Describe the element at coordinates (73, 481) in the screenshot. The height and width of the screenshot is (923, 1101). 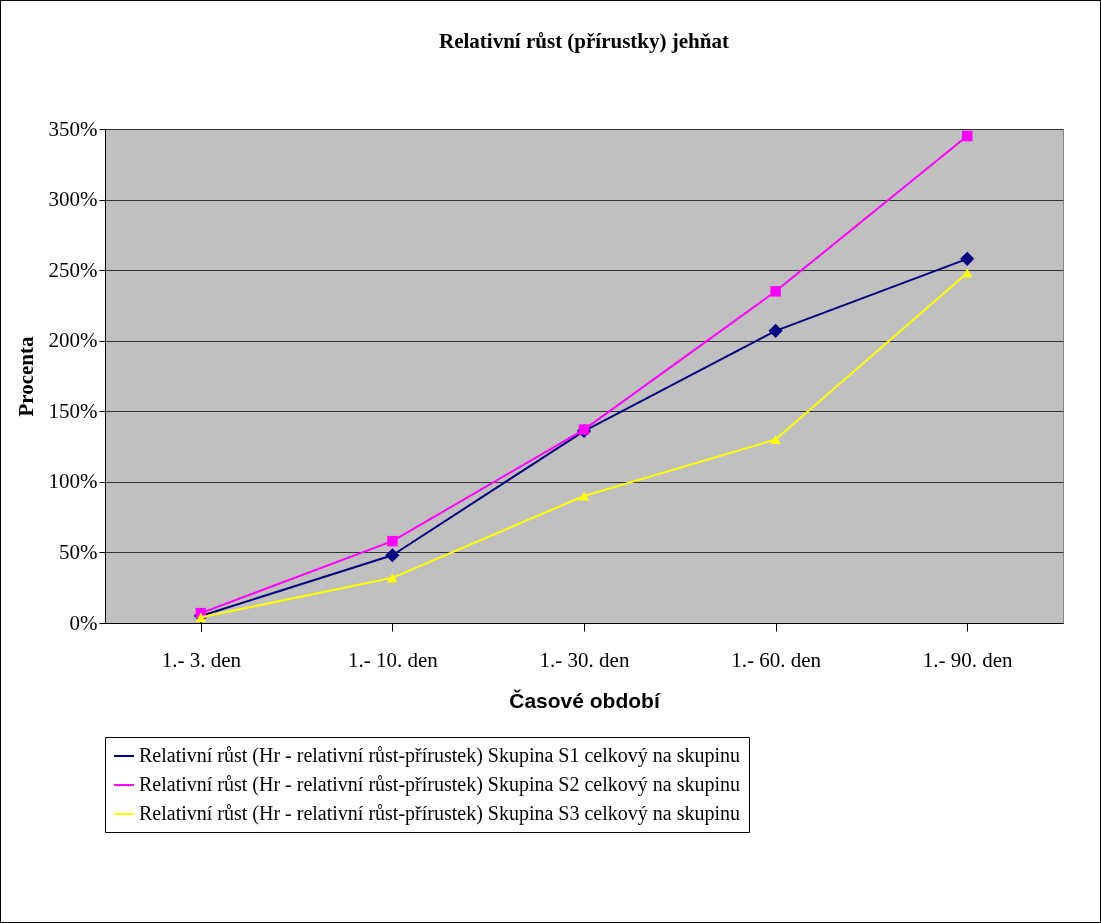
I see `y-tick-label: 100%` at that location.